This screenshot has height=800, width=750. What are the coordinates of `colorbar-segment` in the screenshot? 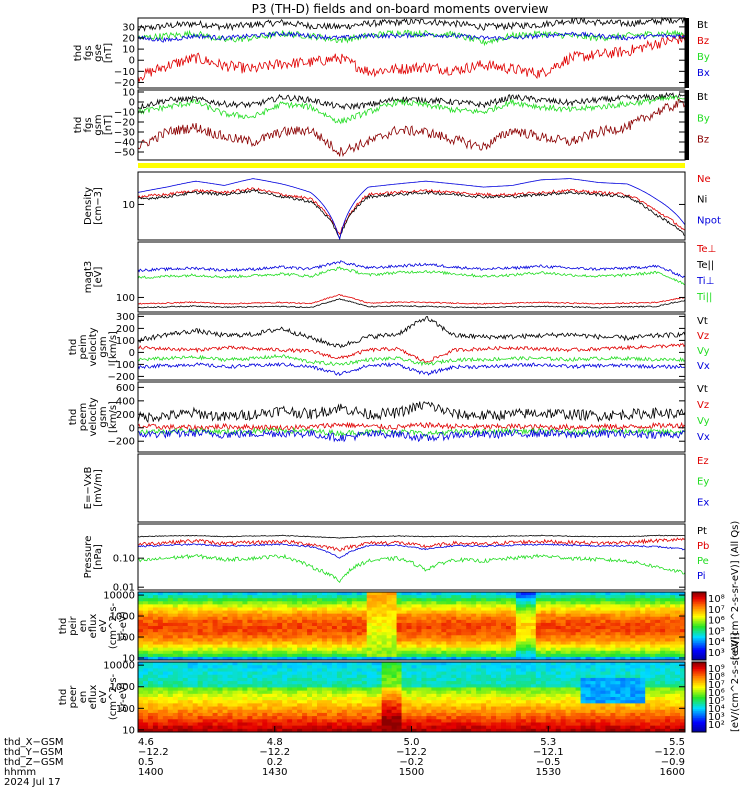 It's located at (699, 625).